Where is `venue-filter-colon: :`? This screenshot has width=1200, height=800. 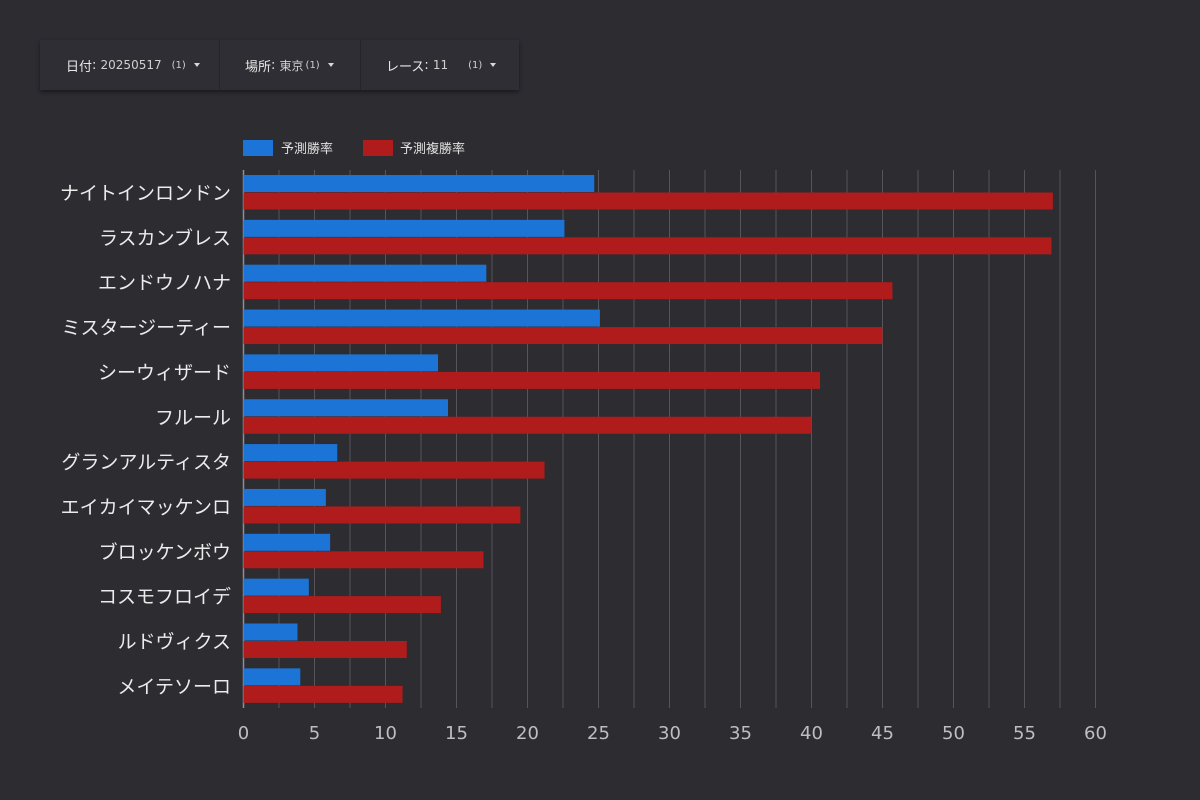 venue-filter-colon: : is located at coordinates (275, 65).